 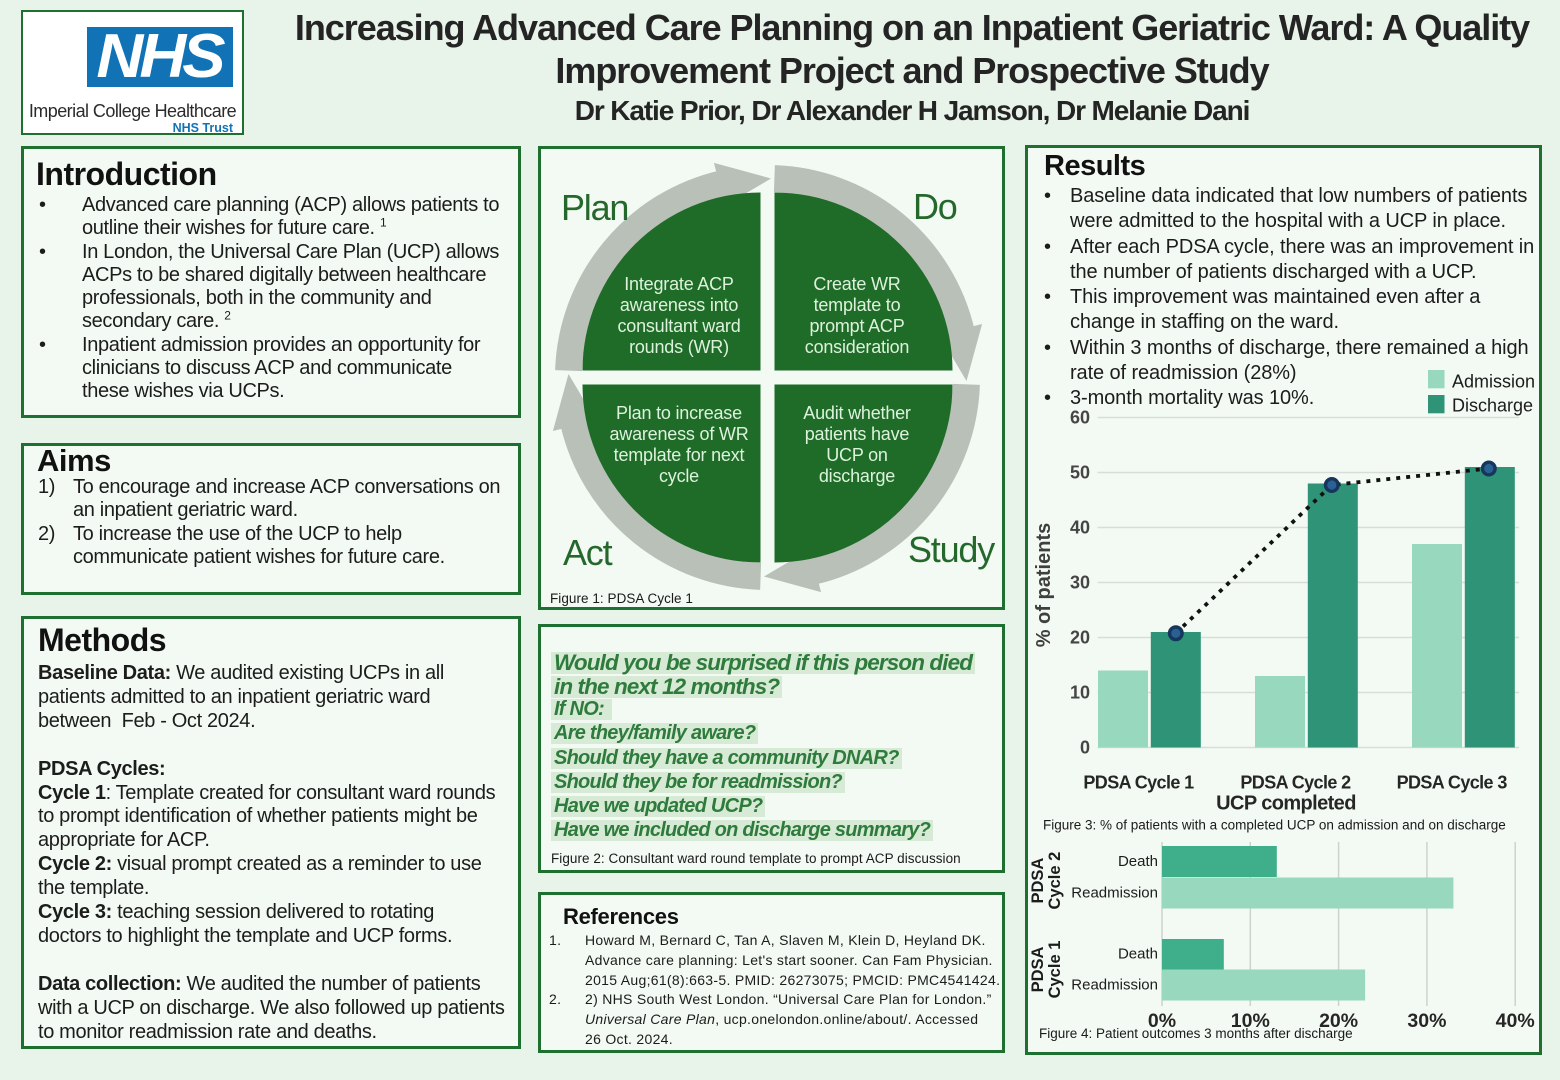 What do you see at coordinates (1080, 583) in the screenshot?
I see `svg-text: 30` at bounding box center [1080, 583].